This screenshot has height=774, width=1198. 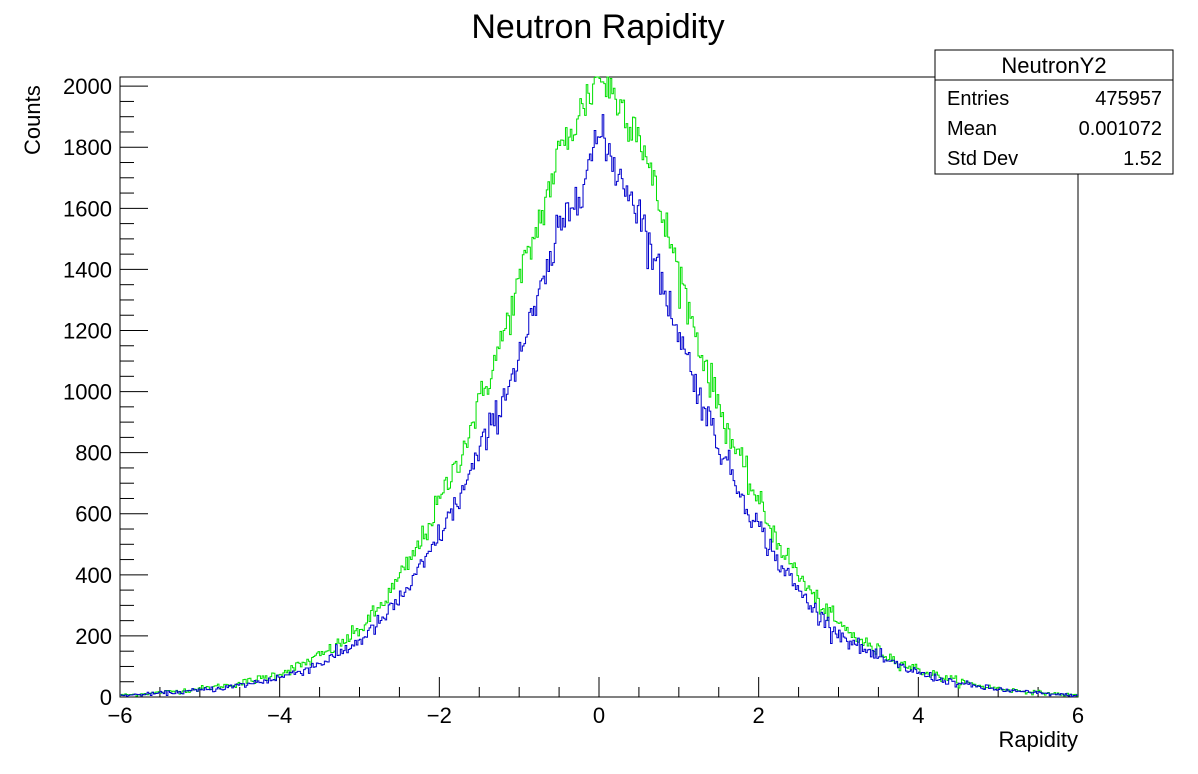 I want to click on stats-box-title: NeutronY2, so click(x=1053, y=65).